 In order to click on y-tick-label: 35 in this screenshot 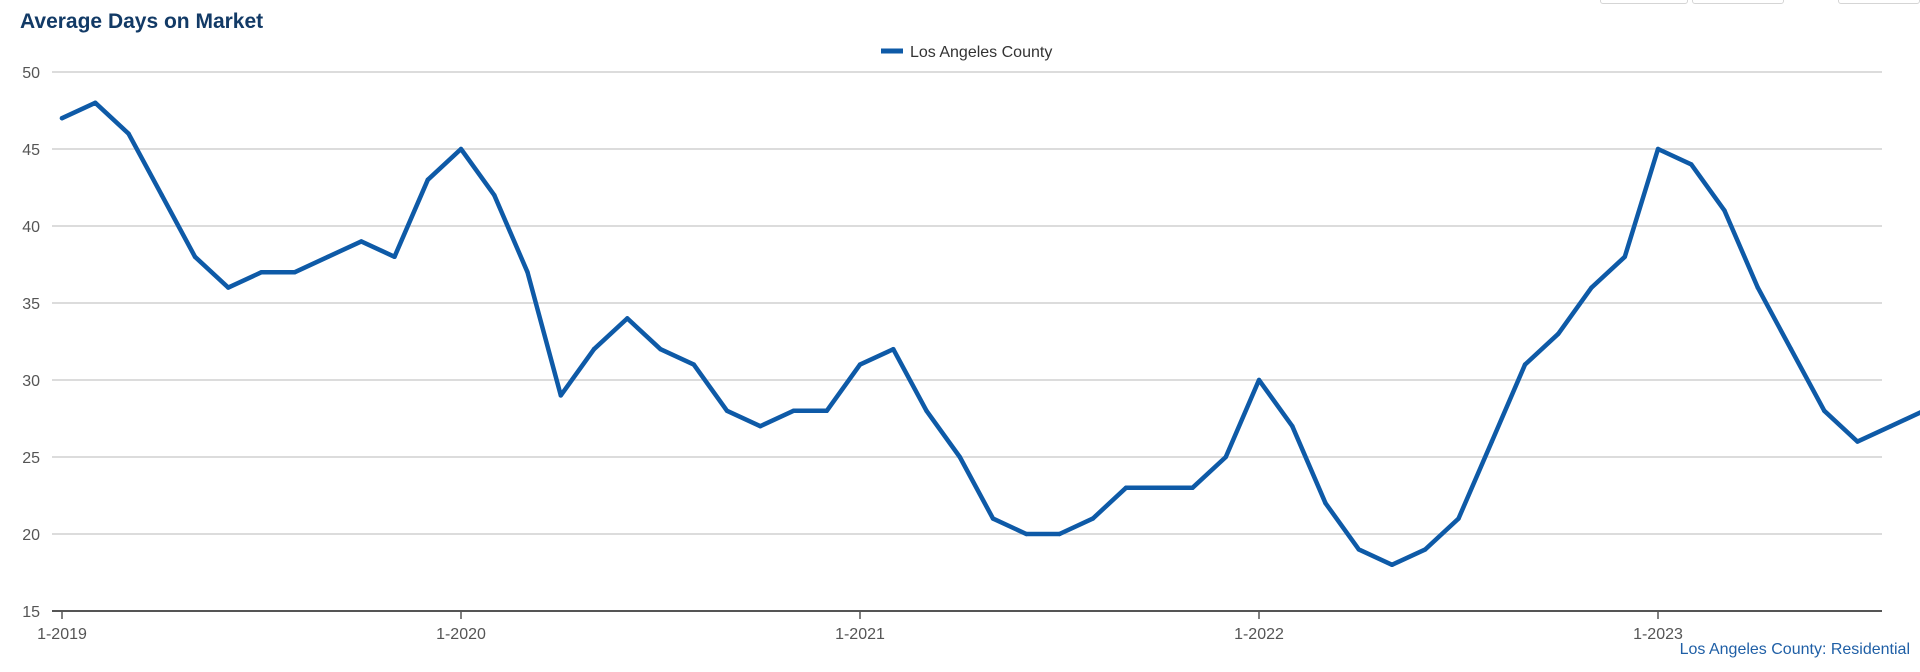, I will do `click(31, 304)`.